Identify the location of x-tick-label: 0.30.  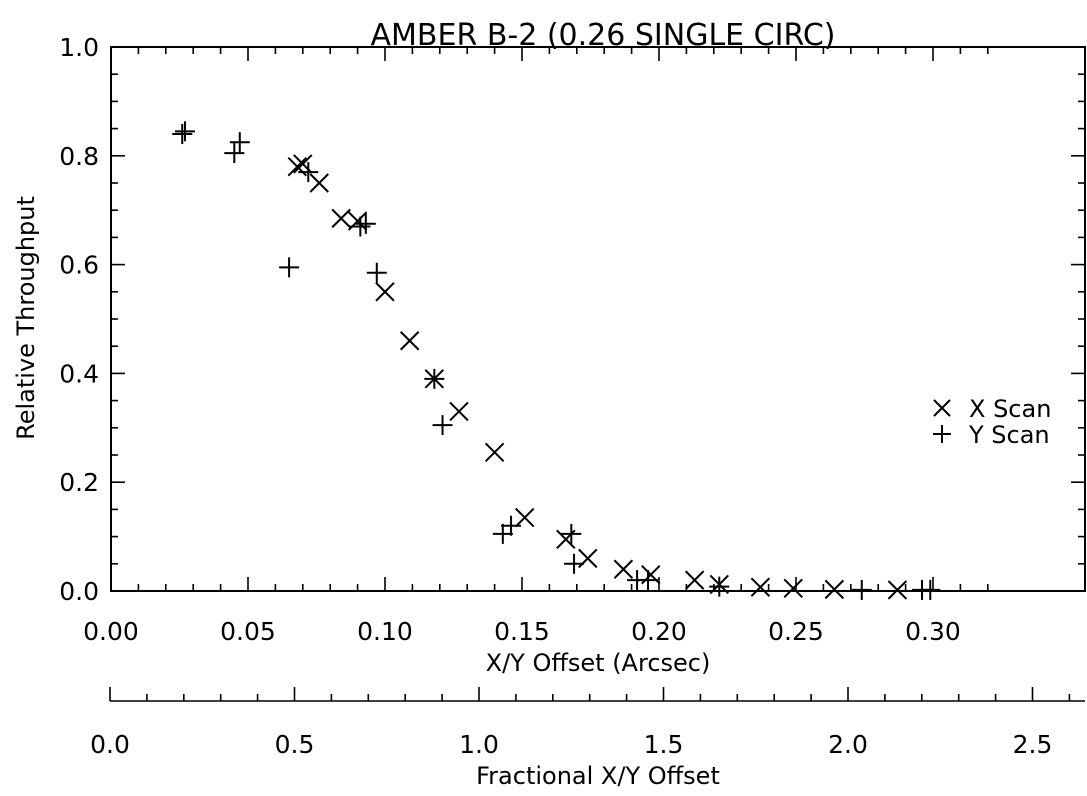
(933, 631).